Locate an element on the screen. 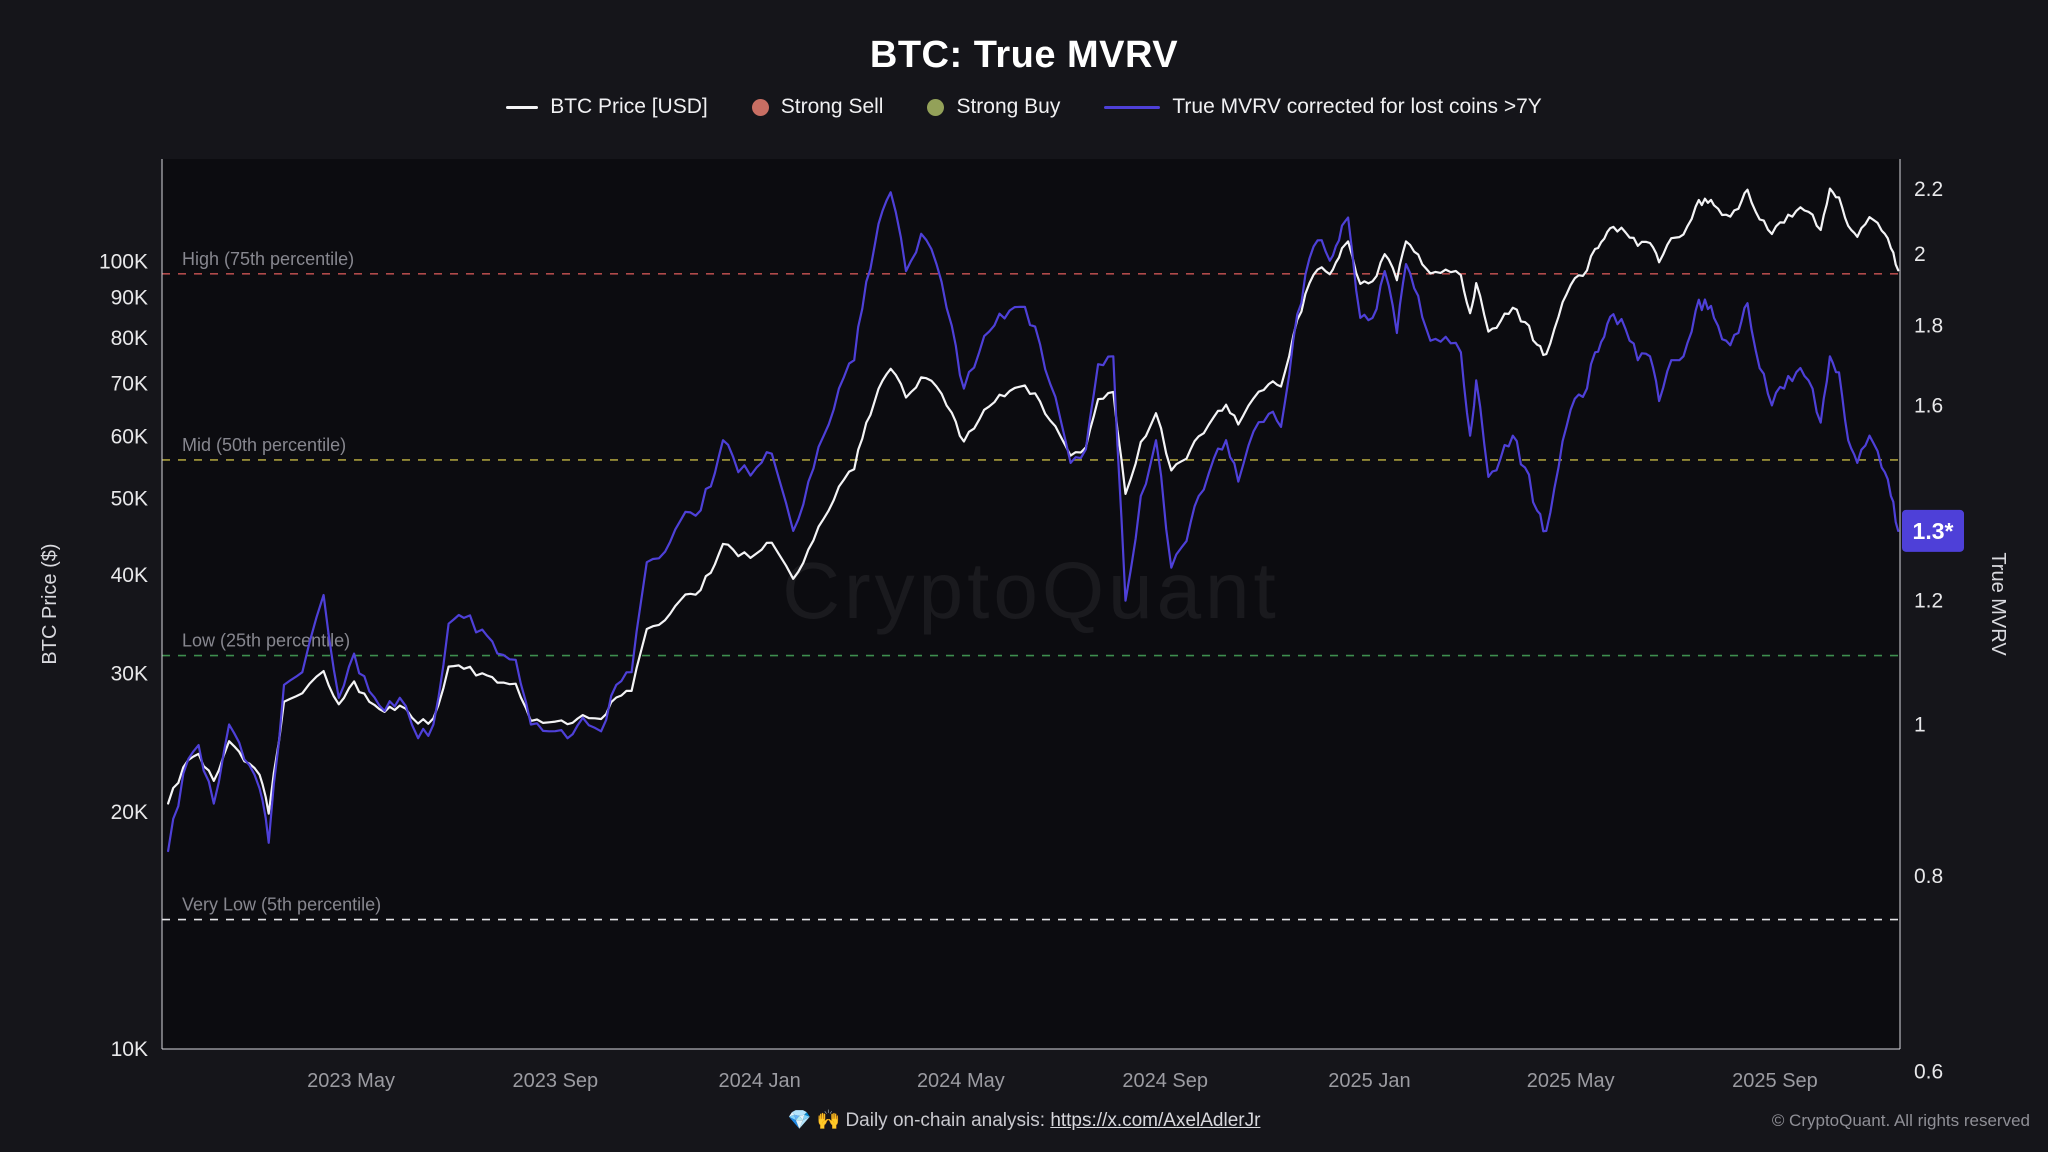  y-left-tick-label: 20K is located at coordinates (129, 812).